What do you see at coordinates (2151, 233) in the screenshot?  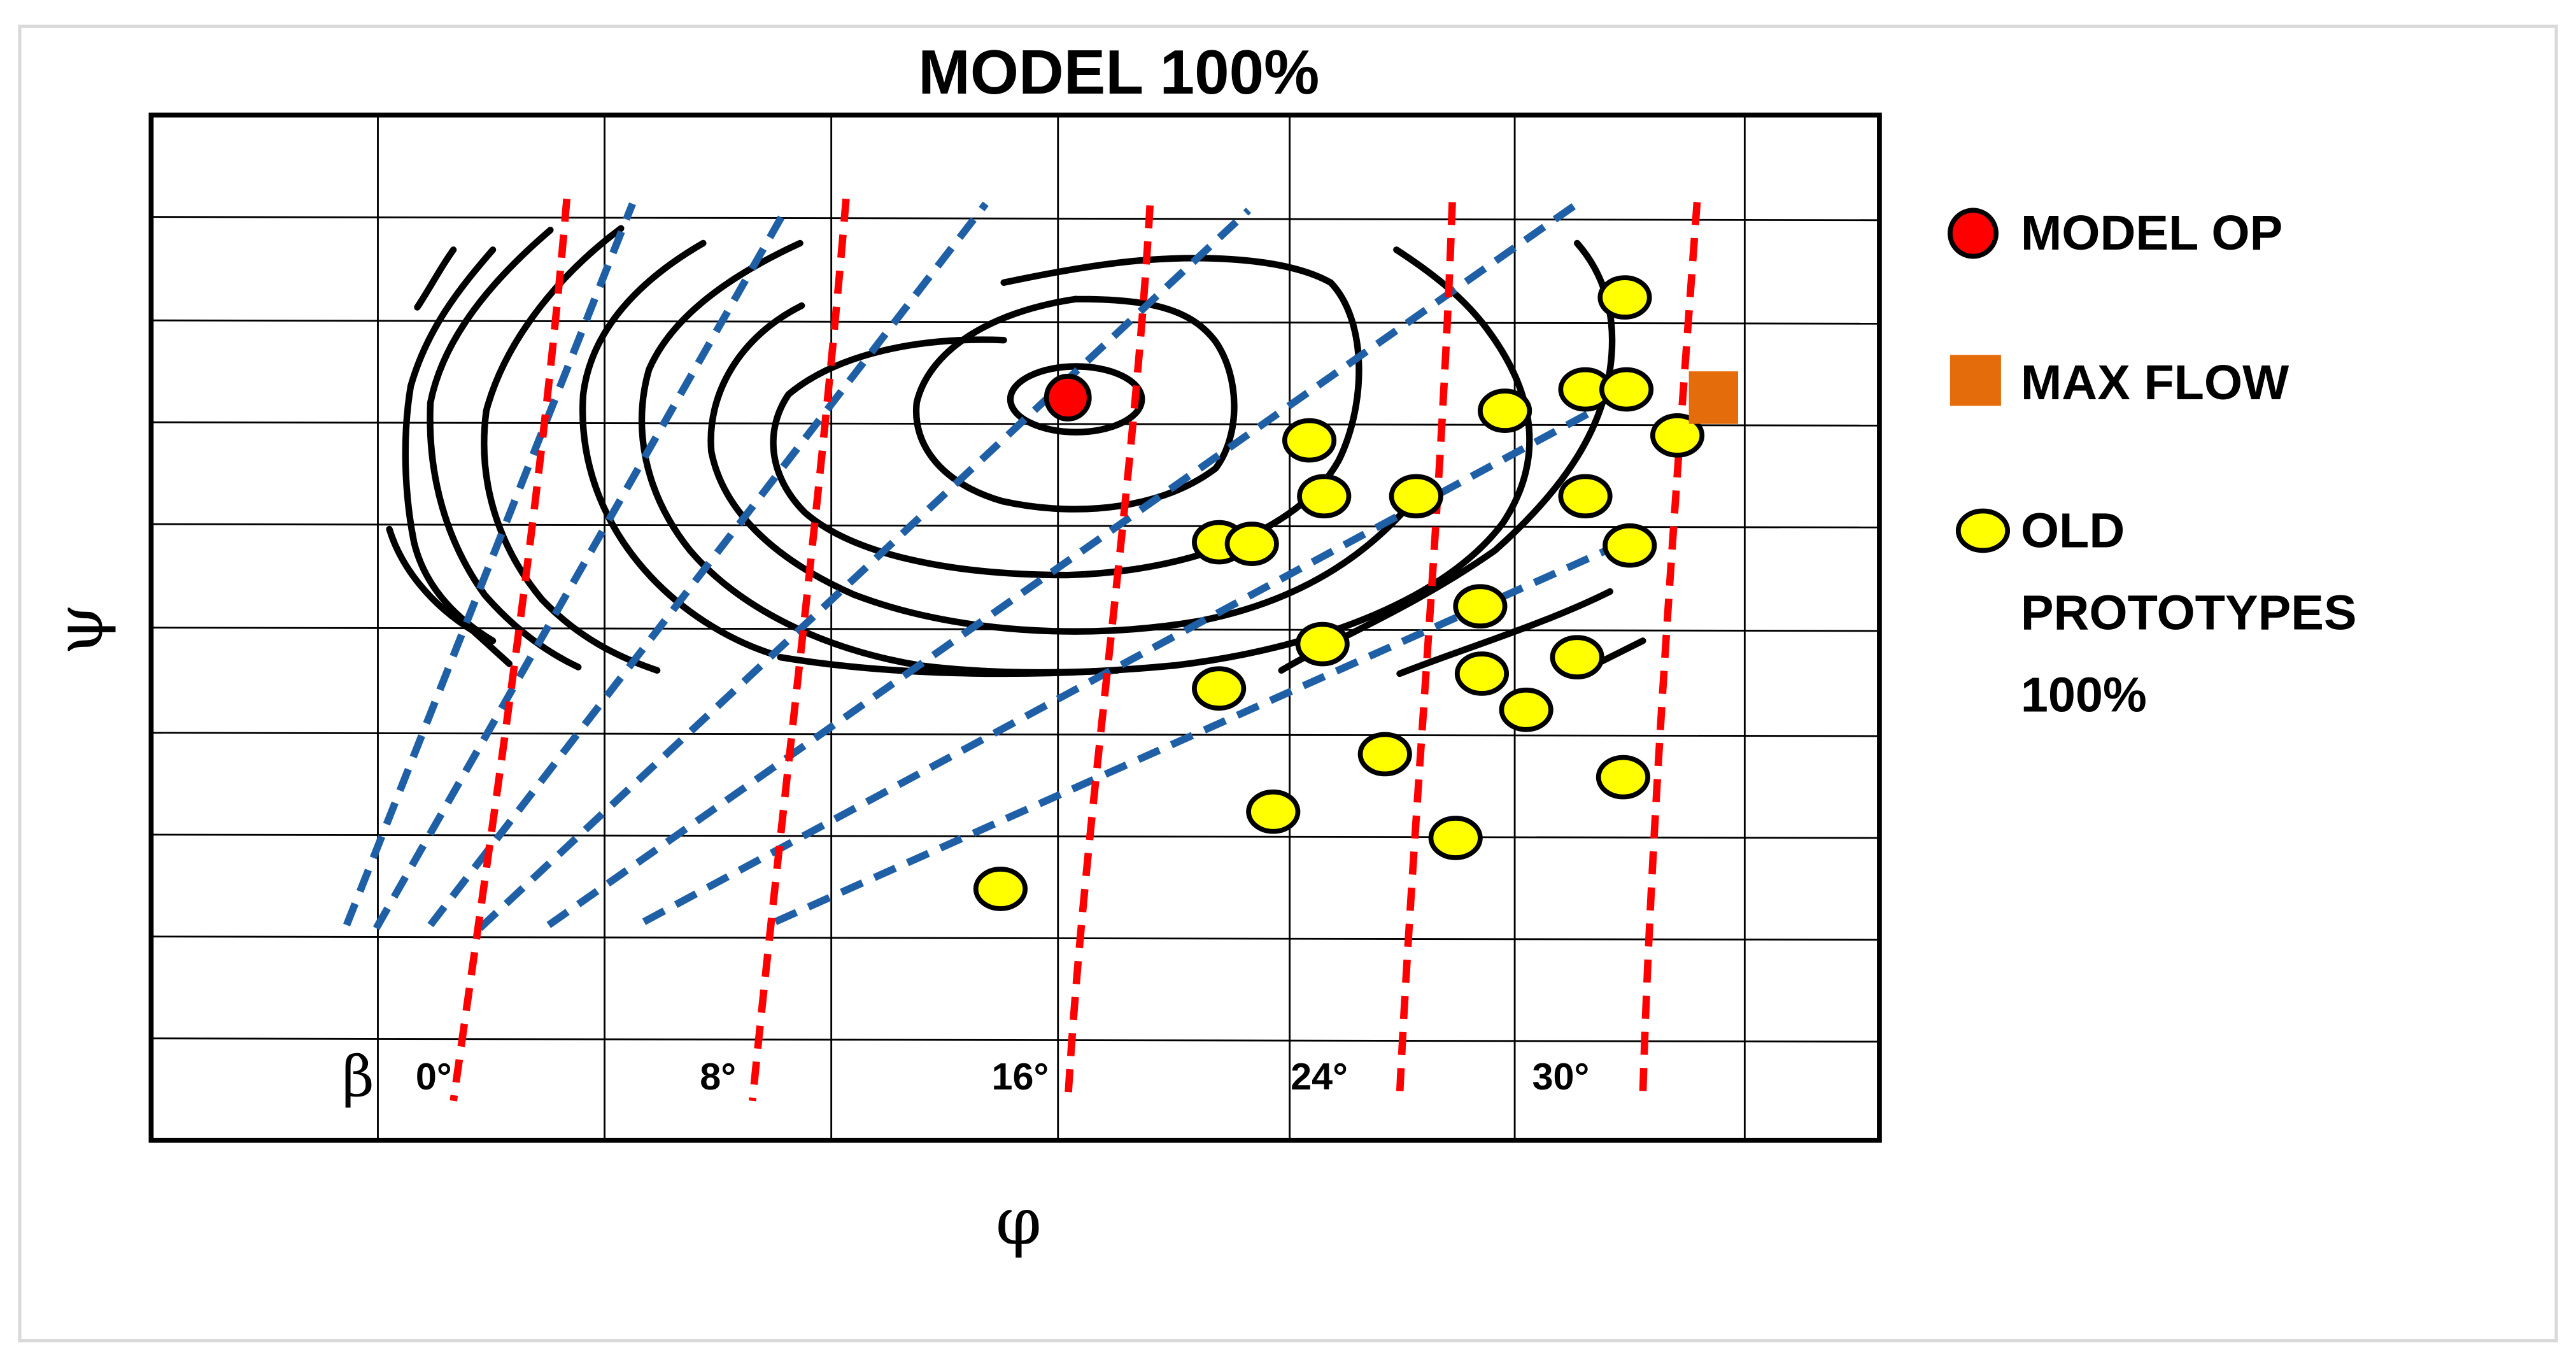 I see `legend-label-model-op: MODEL OP` at bounding box center [2151, 233].